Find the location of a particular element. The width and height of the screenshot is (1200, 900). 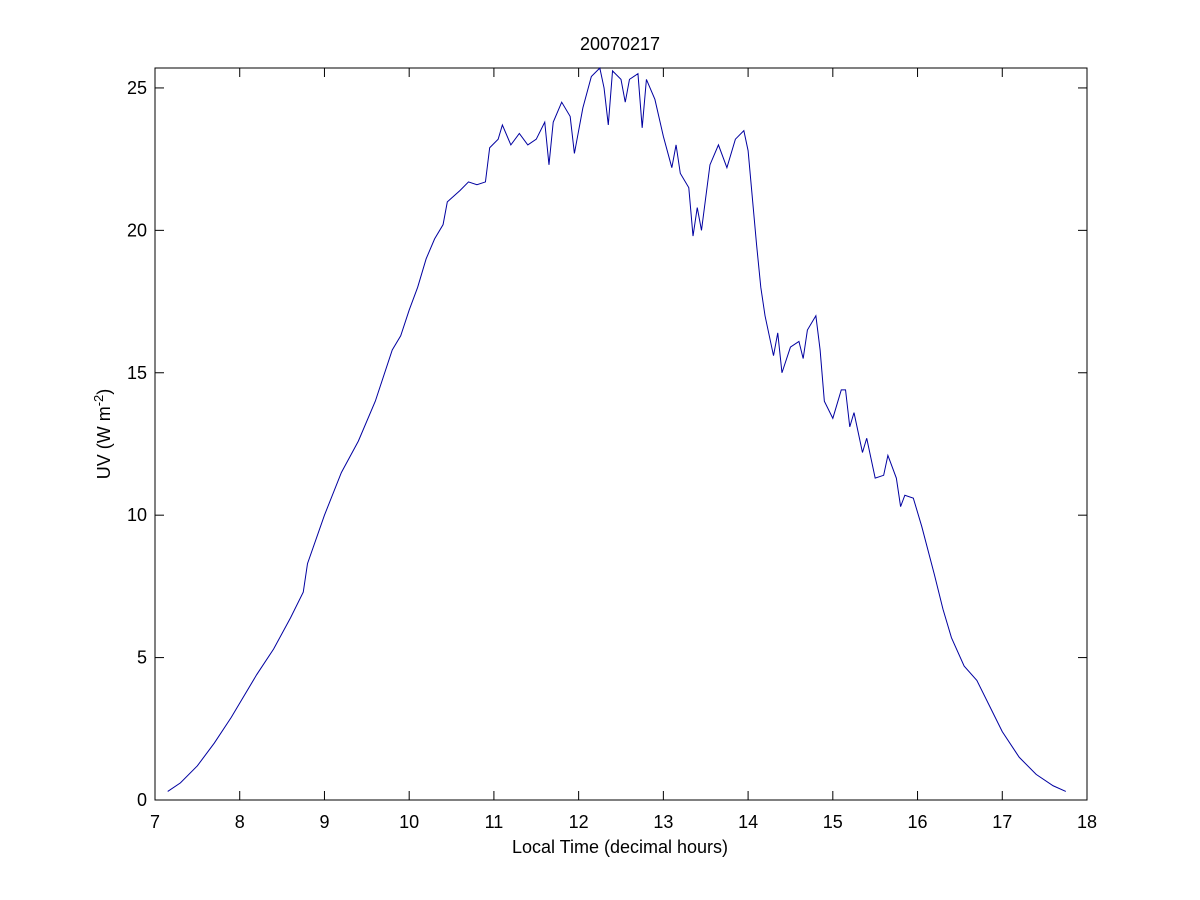

y-tick-label: 5 is located at coordinates (142, 658).